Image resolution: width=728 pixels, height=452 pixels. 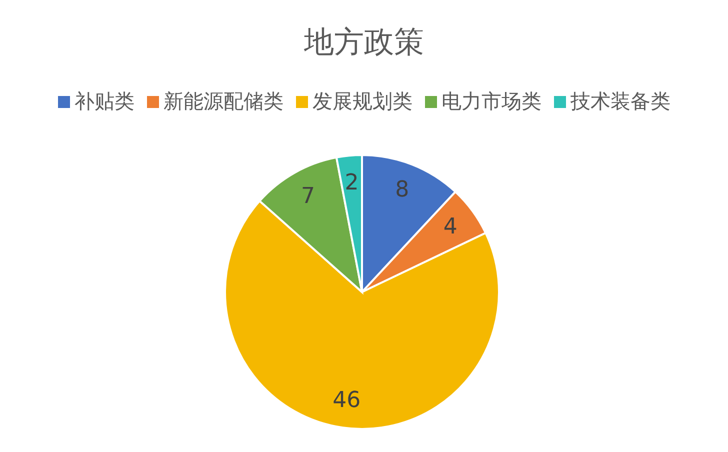 What do you see at coordinates (362, 101) in the screenshot?
I see `legend-label: 发展规划类` at bounding box center [362, 101].